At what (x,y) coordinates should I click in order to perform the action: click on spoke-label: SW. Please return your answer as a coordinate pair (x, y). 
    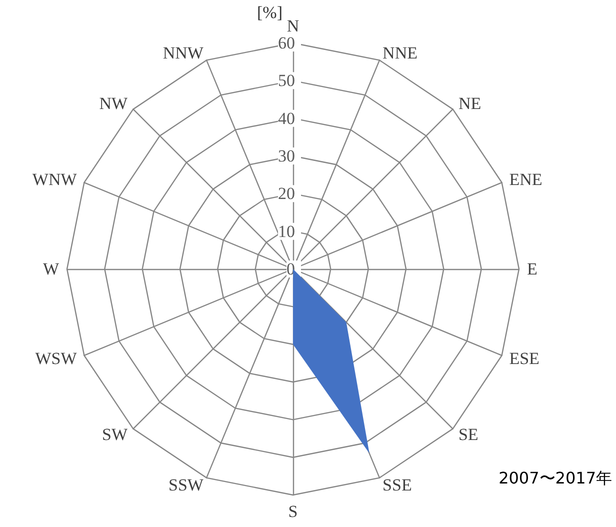
    Looking at the image, I should click on (115, 434).